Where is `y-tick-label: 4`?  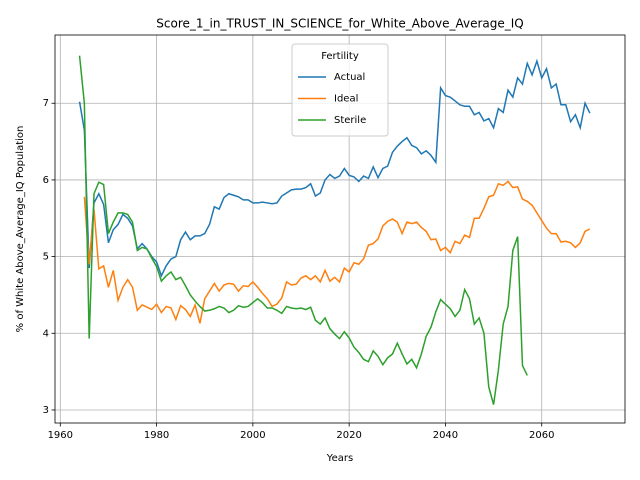
y-tick-label: 4 is located at coordinates (46, 333).